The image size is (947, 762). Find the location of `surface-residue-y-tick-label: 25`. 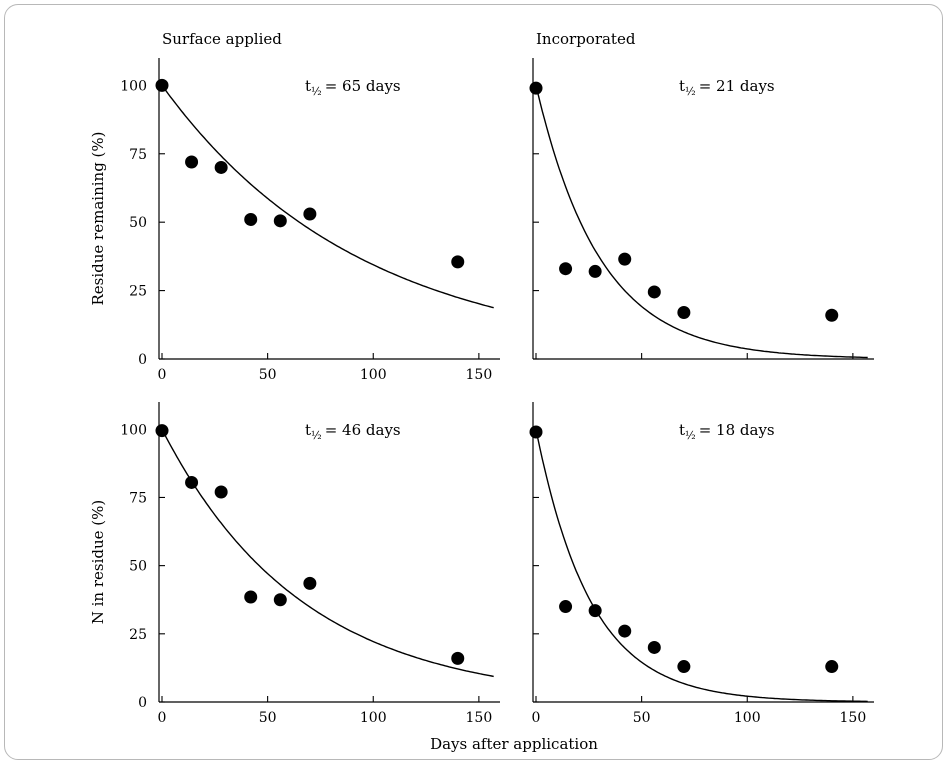

surface-residue-y-tick-label: 25 is located at coordinates (138, 292).